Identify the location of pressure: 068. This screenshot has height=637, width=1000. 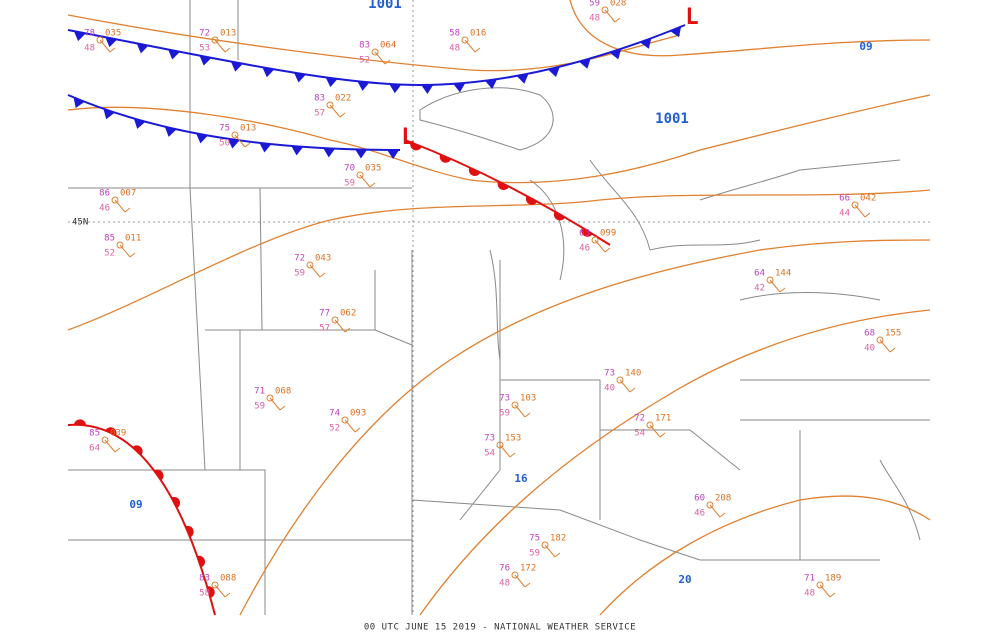
(283, 392).